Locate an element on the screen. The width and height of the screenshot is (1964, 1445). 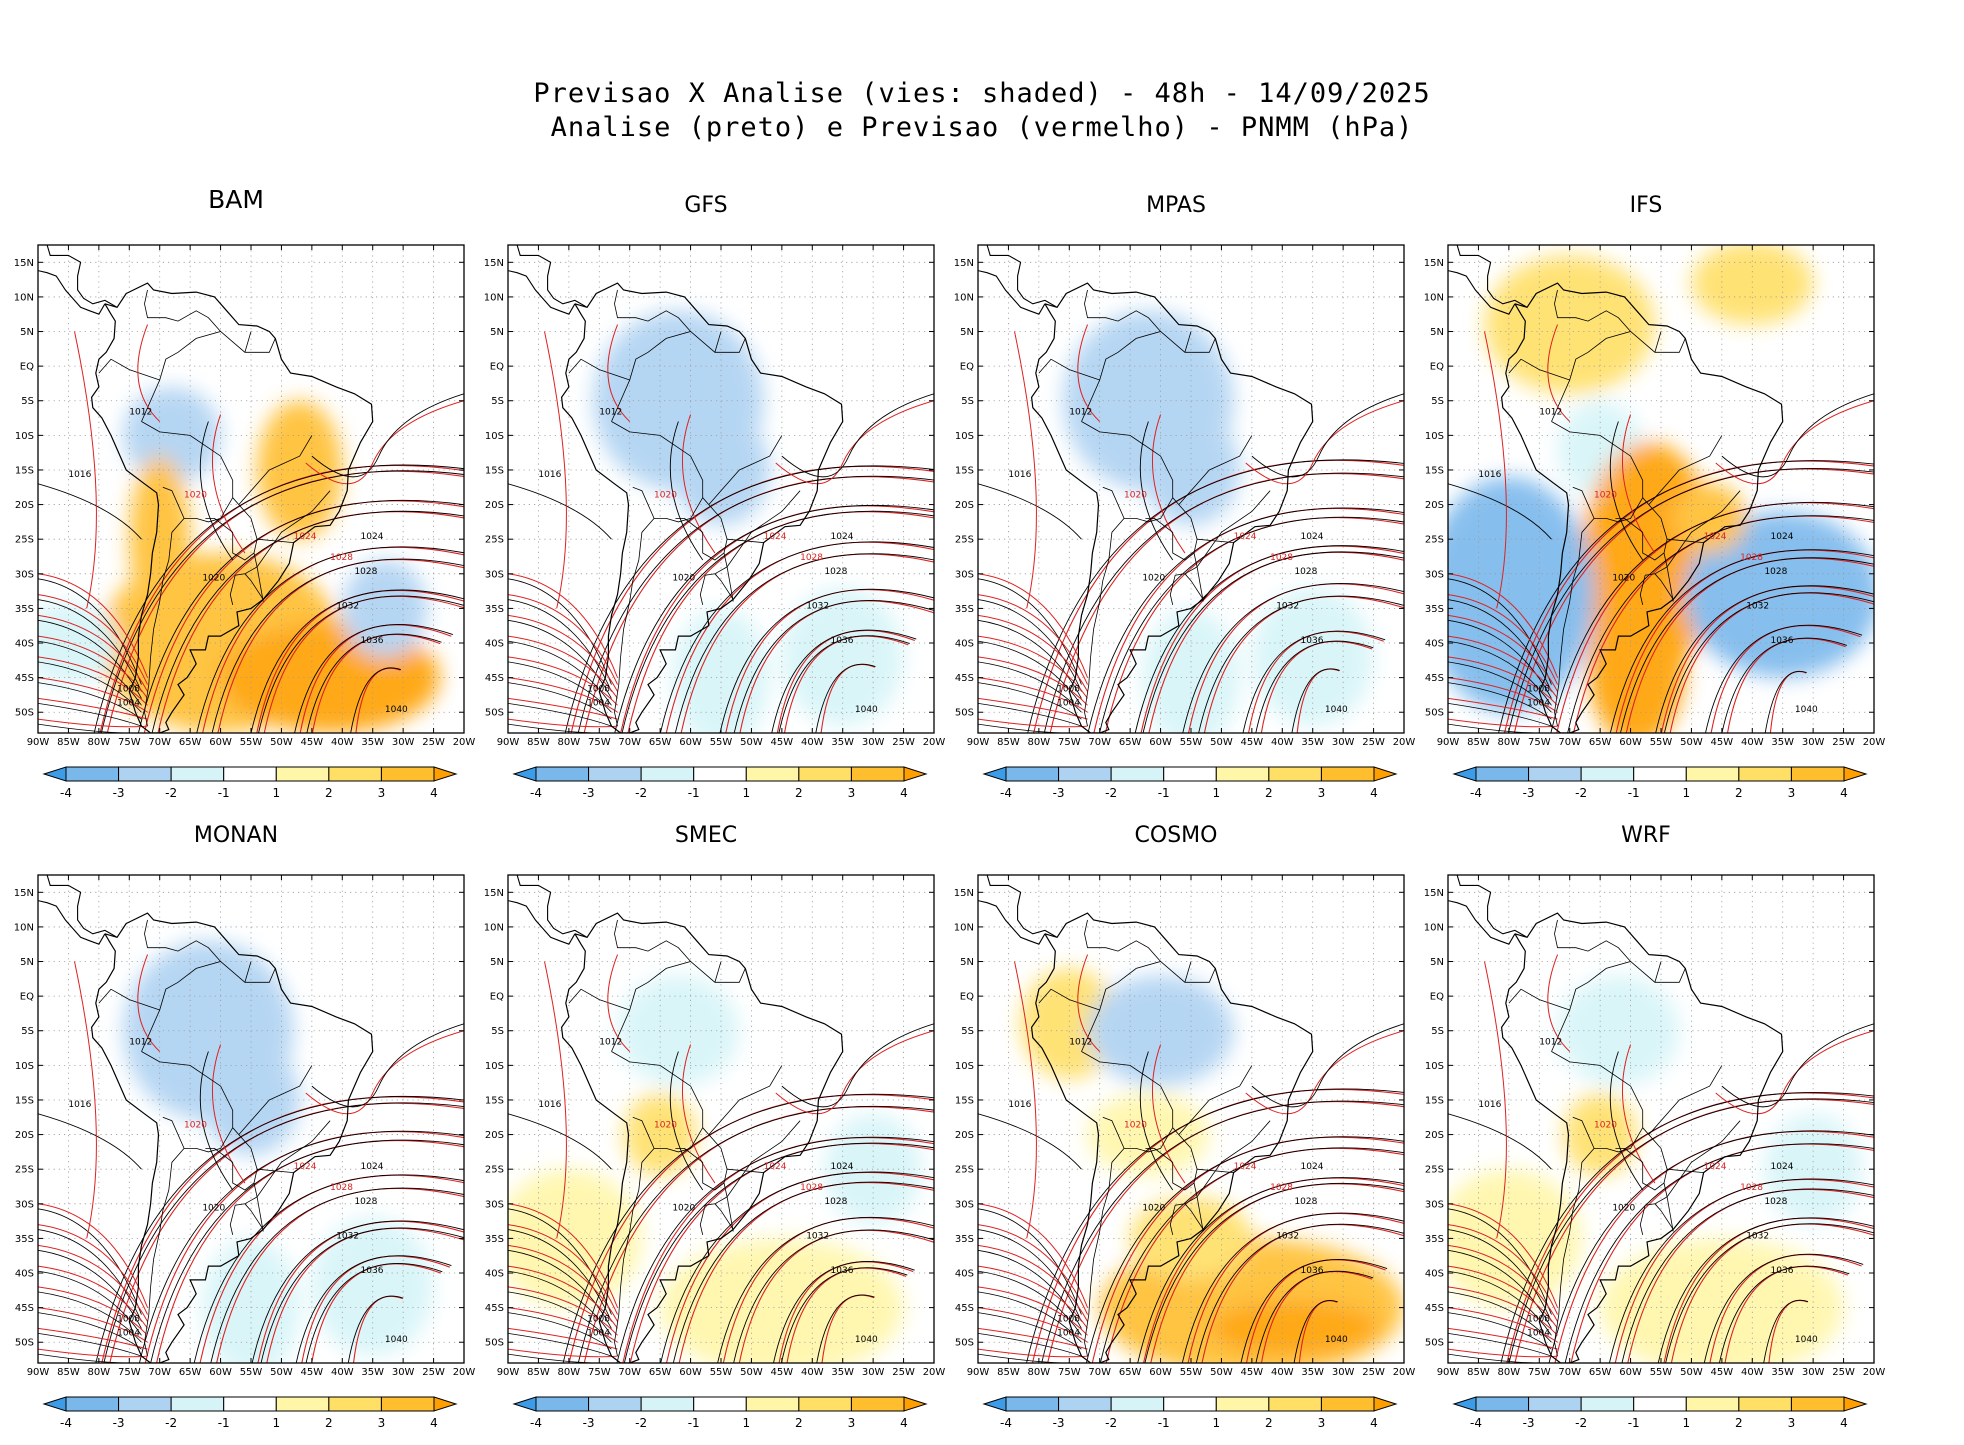
lon-label: 70W is located at coordinates (629, 742).